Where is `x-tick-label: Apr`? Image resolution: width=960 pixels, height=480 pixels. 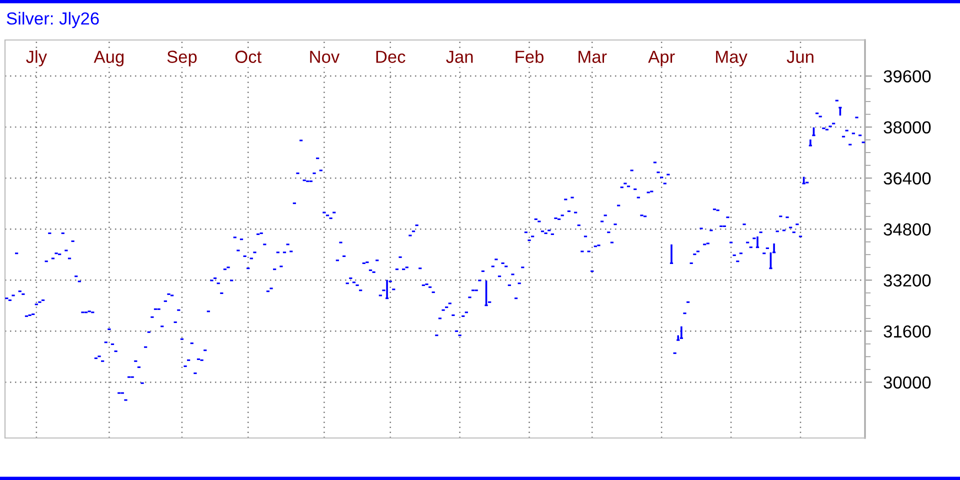
x-tick-label: Apr is located at coordinates (661, 58).